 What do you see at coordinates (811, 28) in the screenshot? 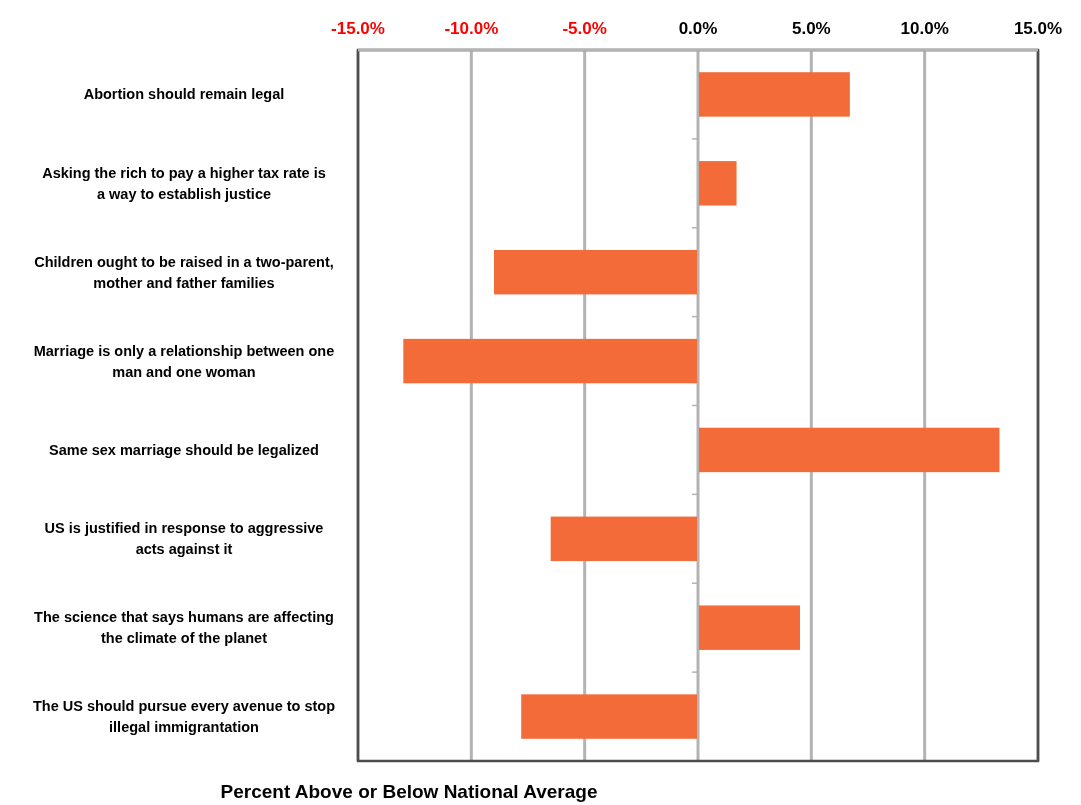
I see `x-tick-label: 5.0%` at bounding box center [811, 28].